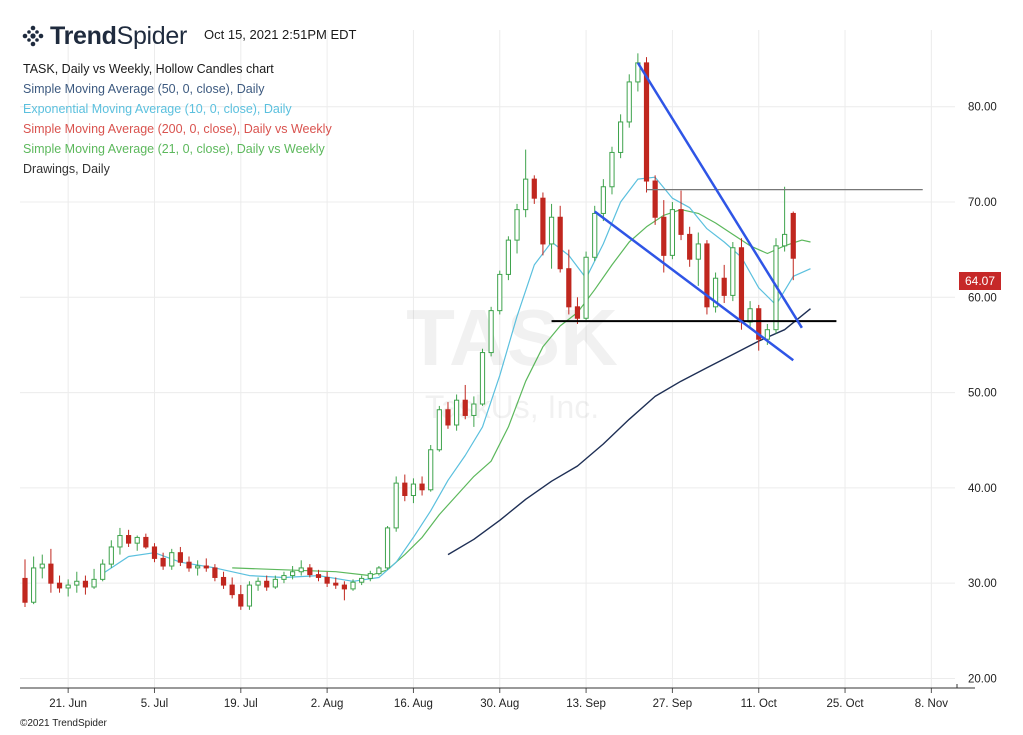 The width and height of the screenshot is (1023, 735). Describe the element at coordinates (846, 704) in the screenshot. I see `x-tick-label: 25. Oct` at that location.